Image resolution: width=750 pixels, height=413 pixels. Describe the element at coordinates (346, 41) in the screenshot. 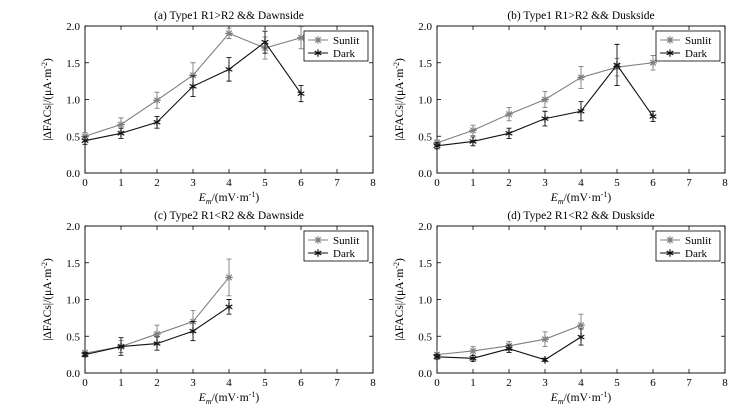

I see `legend-label: Sunlit` at that location.